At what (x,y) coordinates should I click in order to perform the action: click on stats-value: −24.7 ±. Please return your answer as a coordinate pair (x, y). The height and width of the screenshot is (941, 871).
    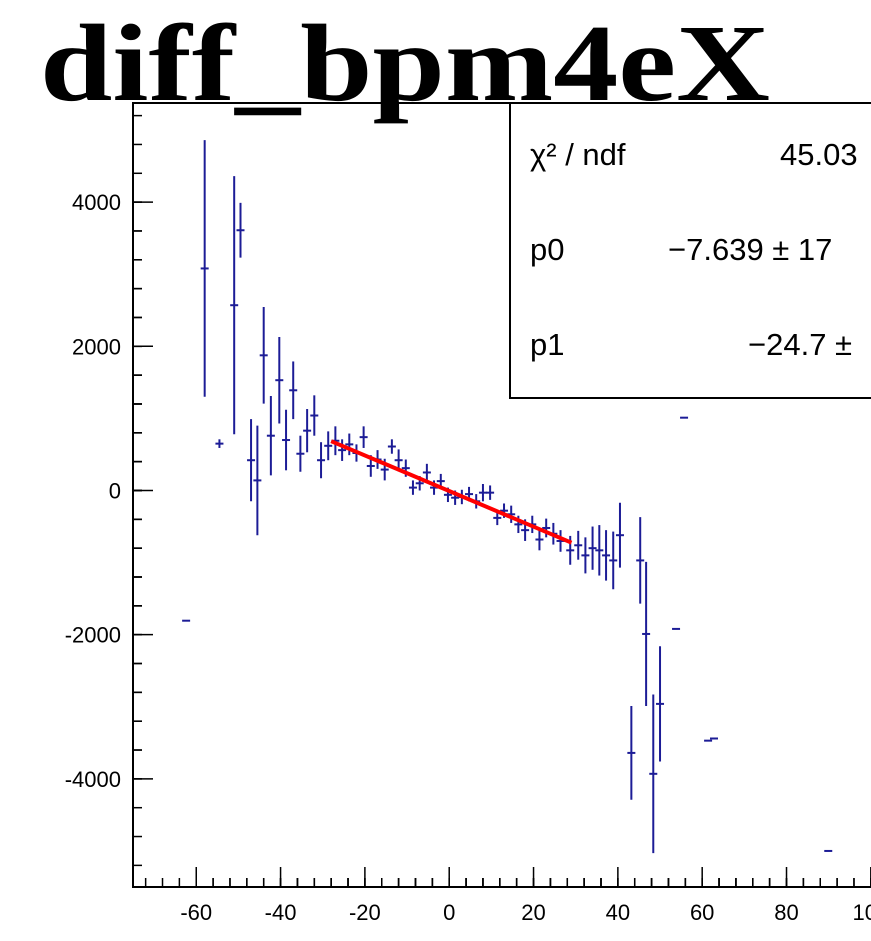
    Looking at the image, I should click on (800, 344).